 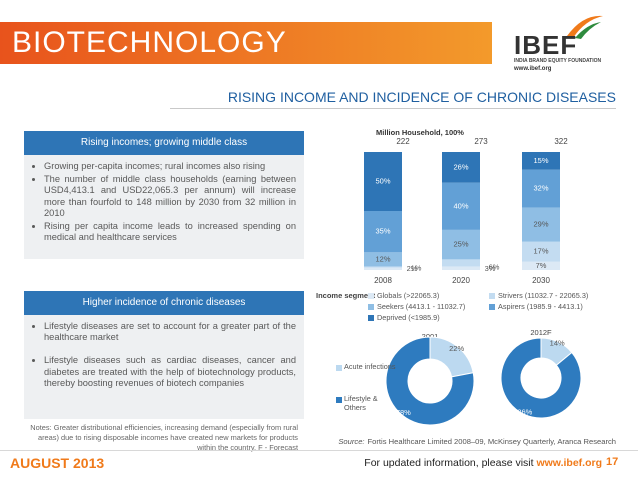 I want to click on total-label: 222, so click(x=403, y=141).